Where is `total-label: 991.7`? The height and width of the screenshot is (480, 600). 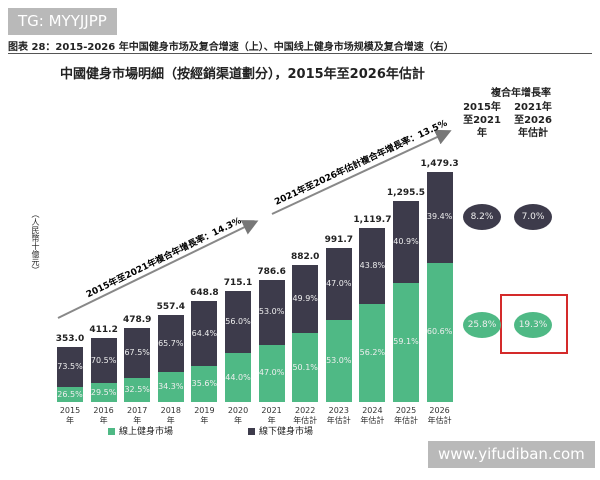 total-label: 991.7 is located at coordinates (339, 239).